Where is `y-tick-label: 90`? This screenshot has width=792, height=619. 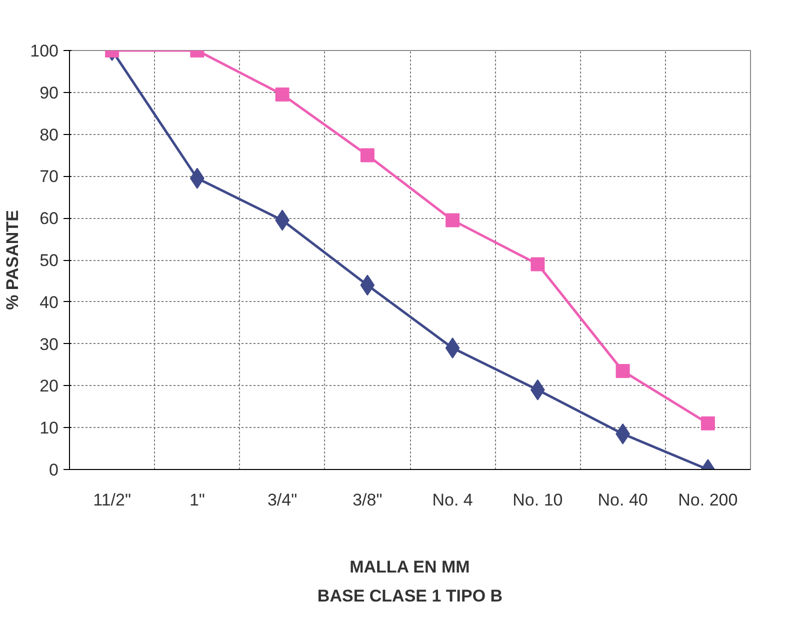 y-tick-label: 90 is located at coordinates (49, 92).